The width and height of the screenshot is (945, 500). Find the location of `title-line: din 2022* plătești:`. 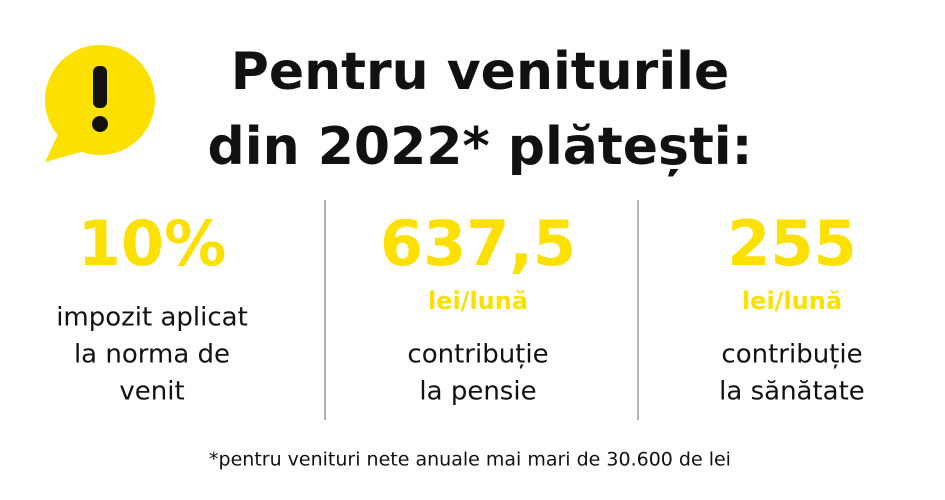

title-line: din 2022* plătești: is located at coordinates (480, 147).